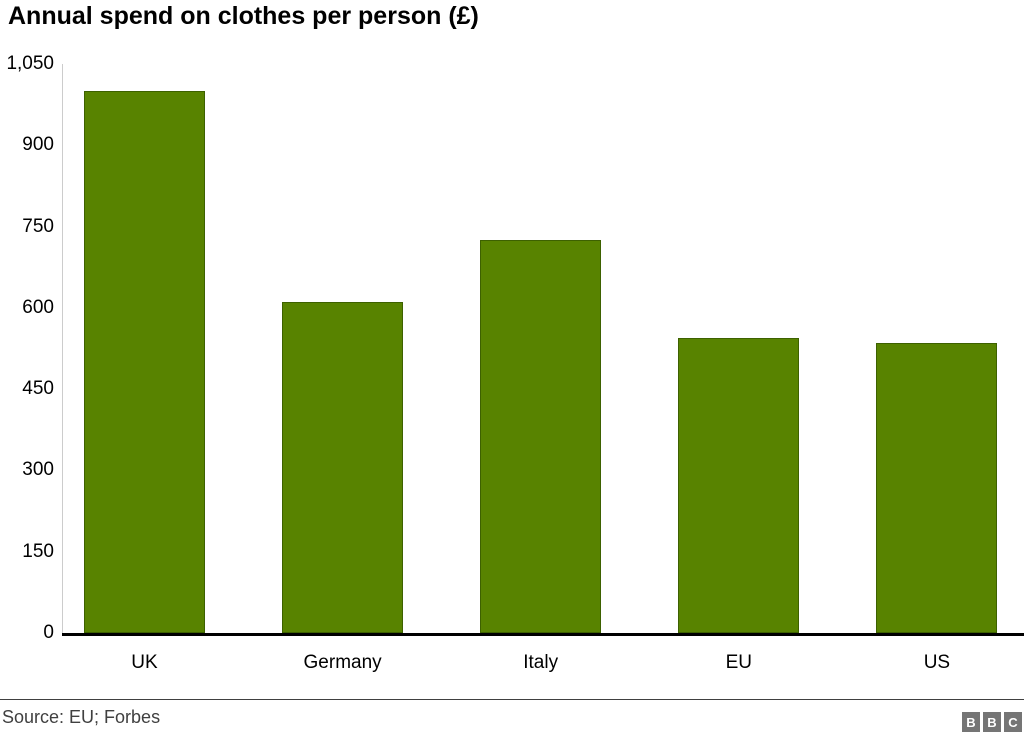 Image resolution: width=1024 pixels, height=737 pixels. What do you see at coordinates (738, 662) in the screenshot?
I see `x-tick-label-eu: EU` at bounding box center [738, 662].